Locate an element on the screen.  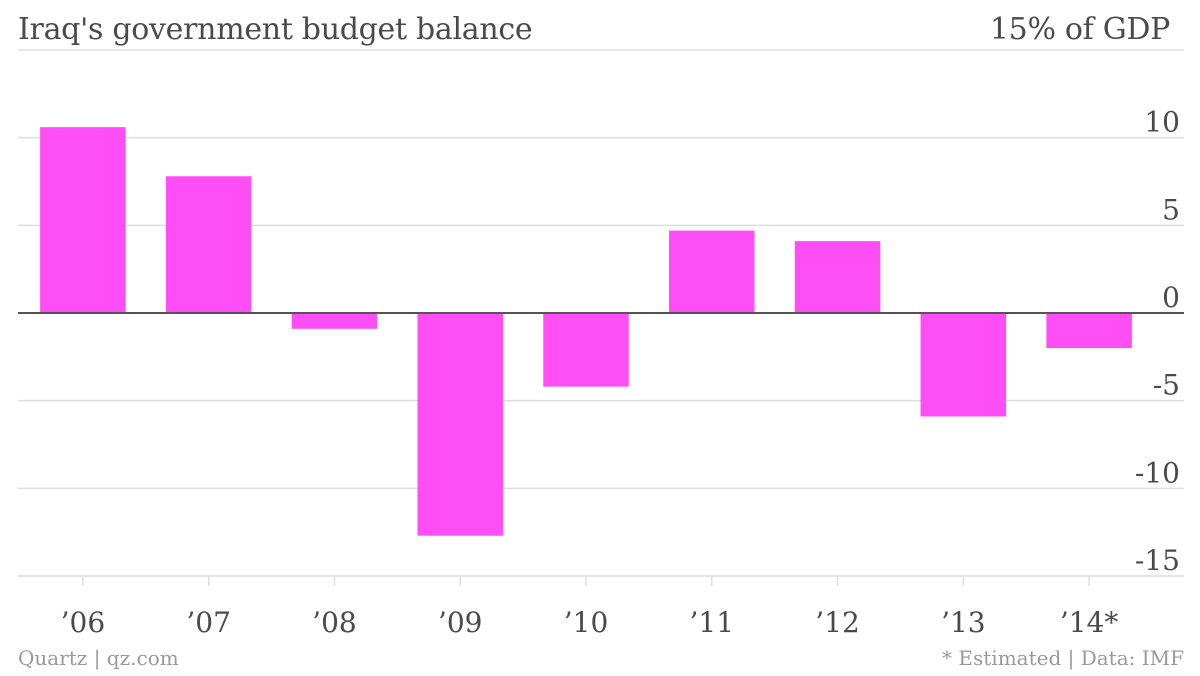
x-tick-label: ’11 is located at coordinates (712, 622).